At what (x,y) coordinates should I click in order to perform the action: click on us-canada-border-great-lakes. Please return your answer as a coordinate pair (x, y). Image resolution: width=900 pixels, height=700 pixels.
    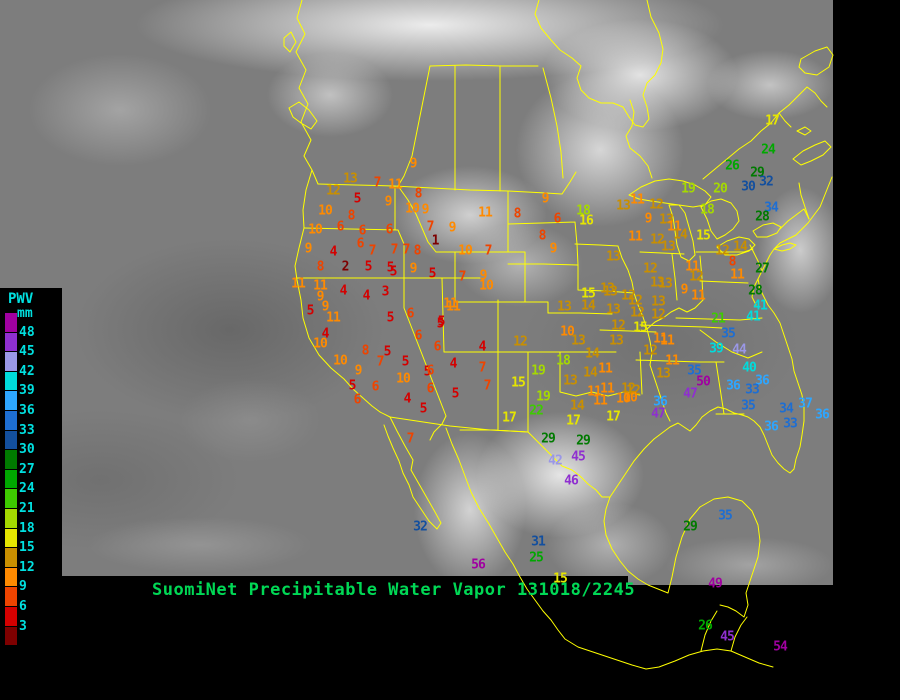
    Looking at the image, I should click on (563, 216).